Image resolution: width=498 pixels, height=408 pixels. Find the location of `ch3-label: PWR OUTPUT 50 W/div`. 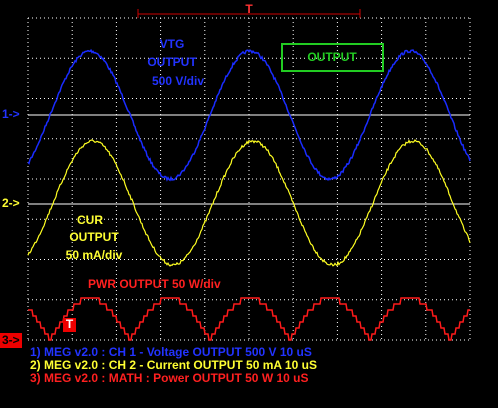

ch3-label: PWR OUTPUT 50 W/div is located at coordinates (154, 284).